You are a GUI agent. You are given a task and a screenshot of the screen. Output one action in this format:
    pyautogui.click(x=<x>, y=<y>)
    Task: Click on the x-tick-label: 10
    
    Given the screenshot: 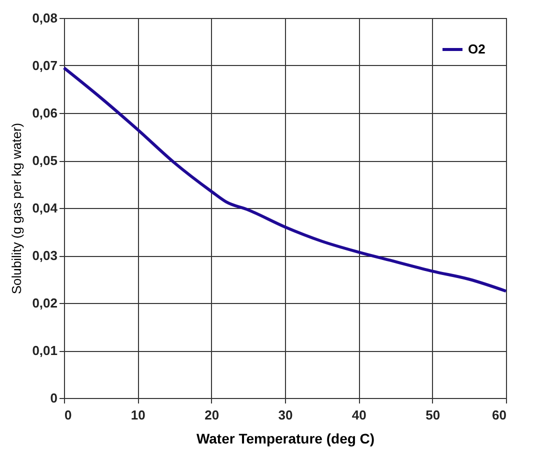 What is the action you would take?
    pyautogui.click(x=138, y=415)
    